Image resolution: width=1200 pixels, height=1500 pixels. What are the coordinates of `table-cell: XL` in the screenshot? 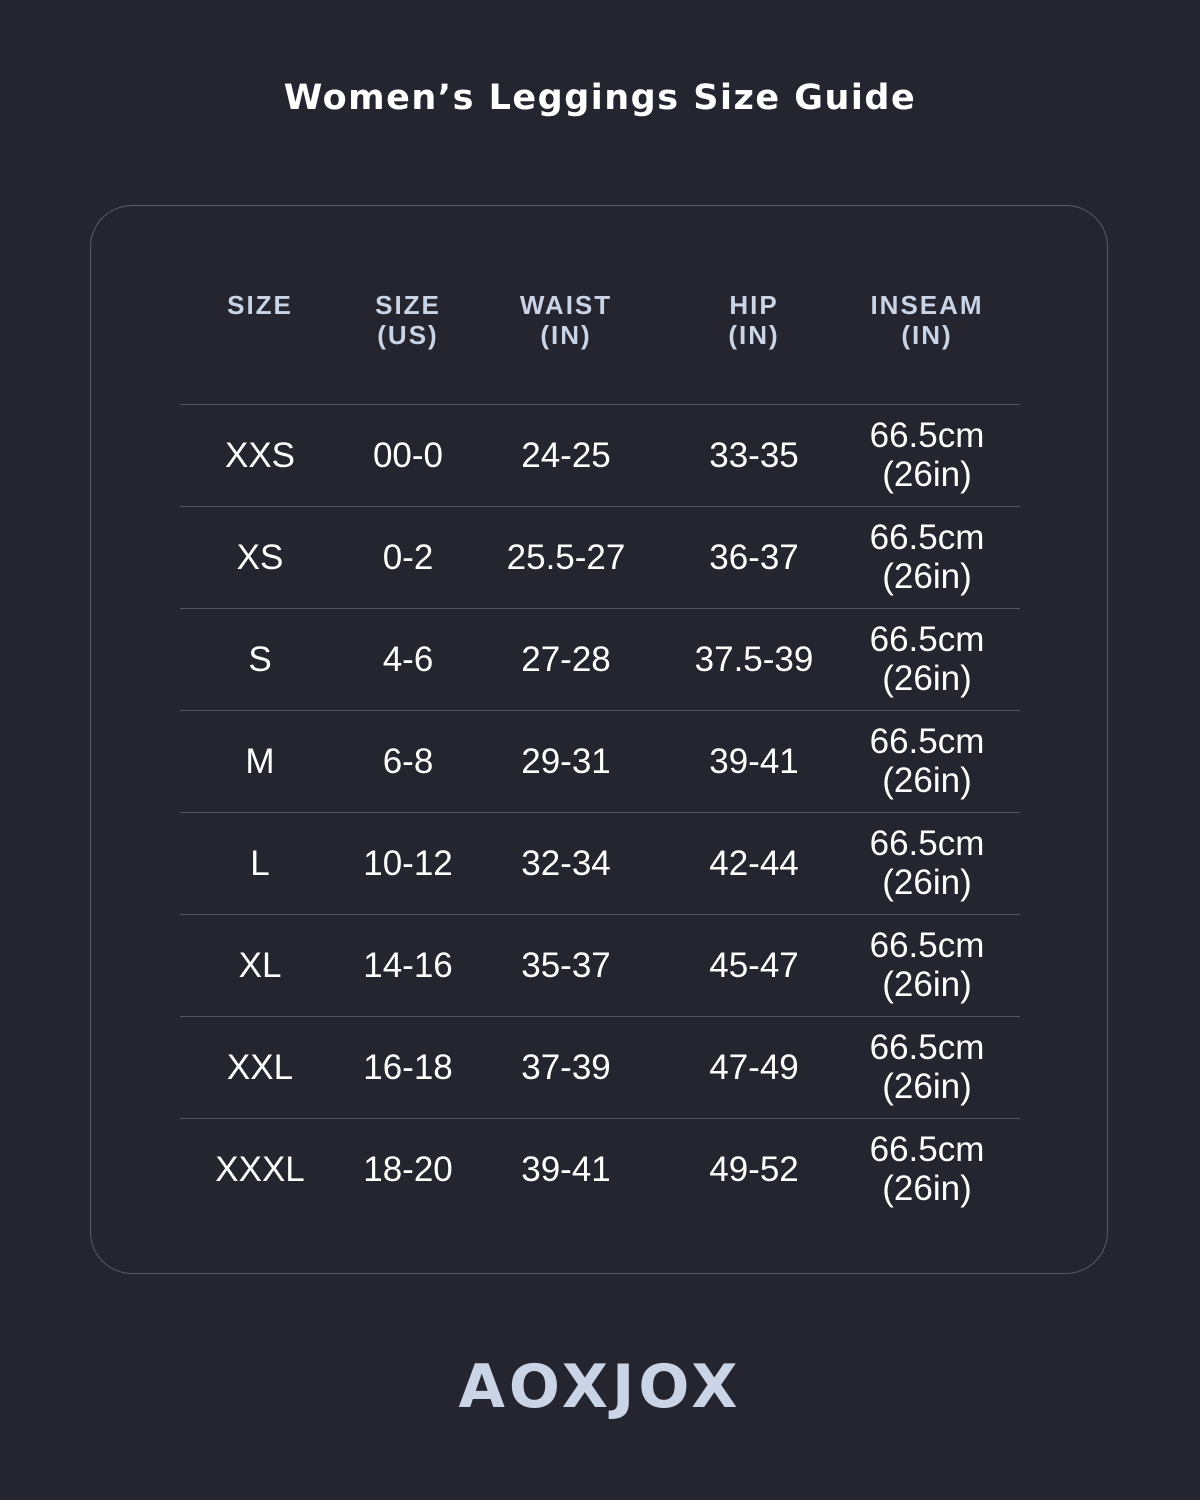 It's located at (260, 965).